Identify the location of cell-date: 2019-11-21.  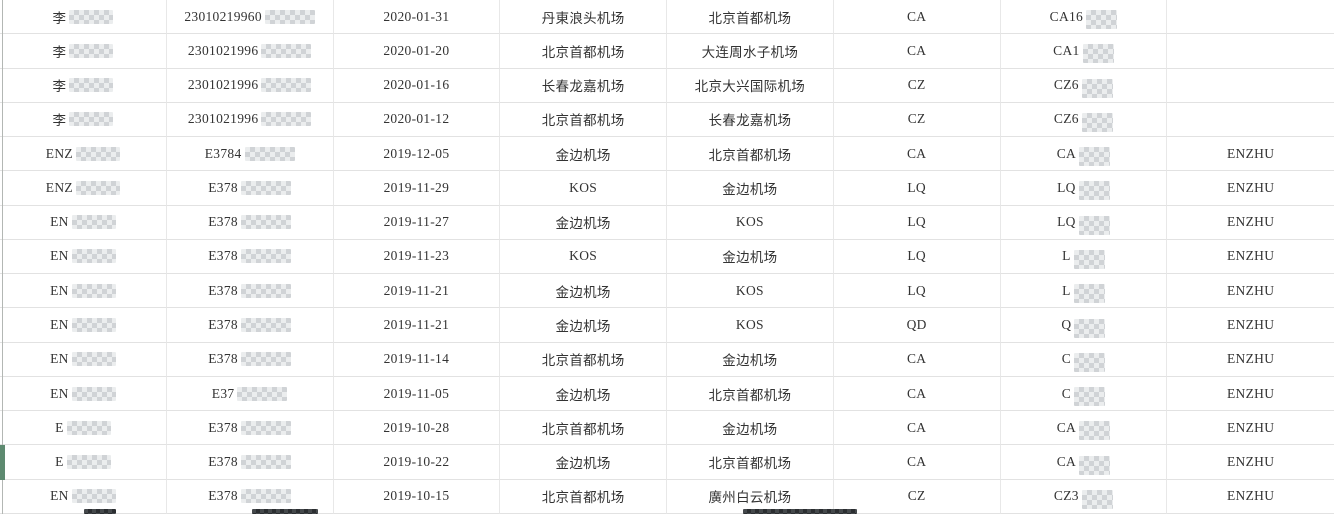
(417, 325).